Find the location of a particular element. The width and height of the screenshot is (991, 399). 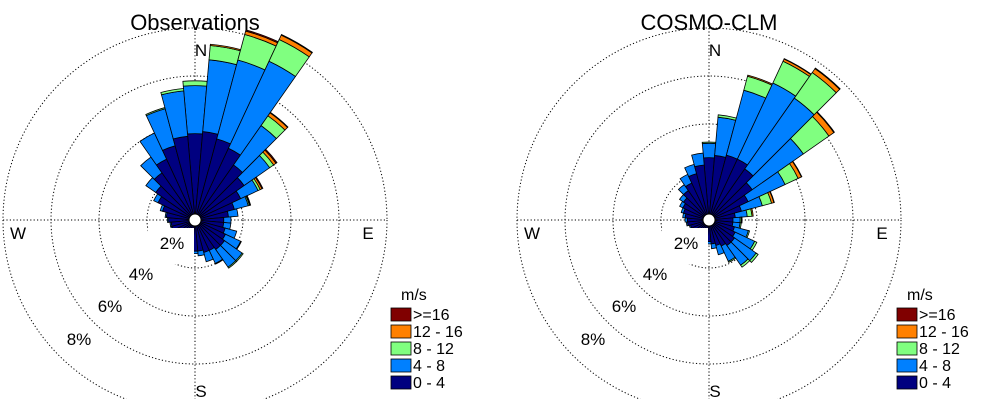

wedge-30deg--16 is located at coordinates (296, 43).